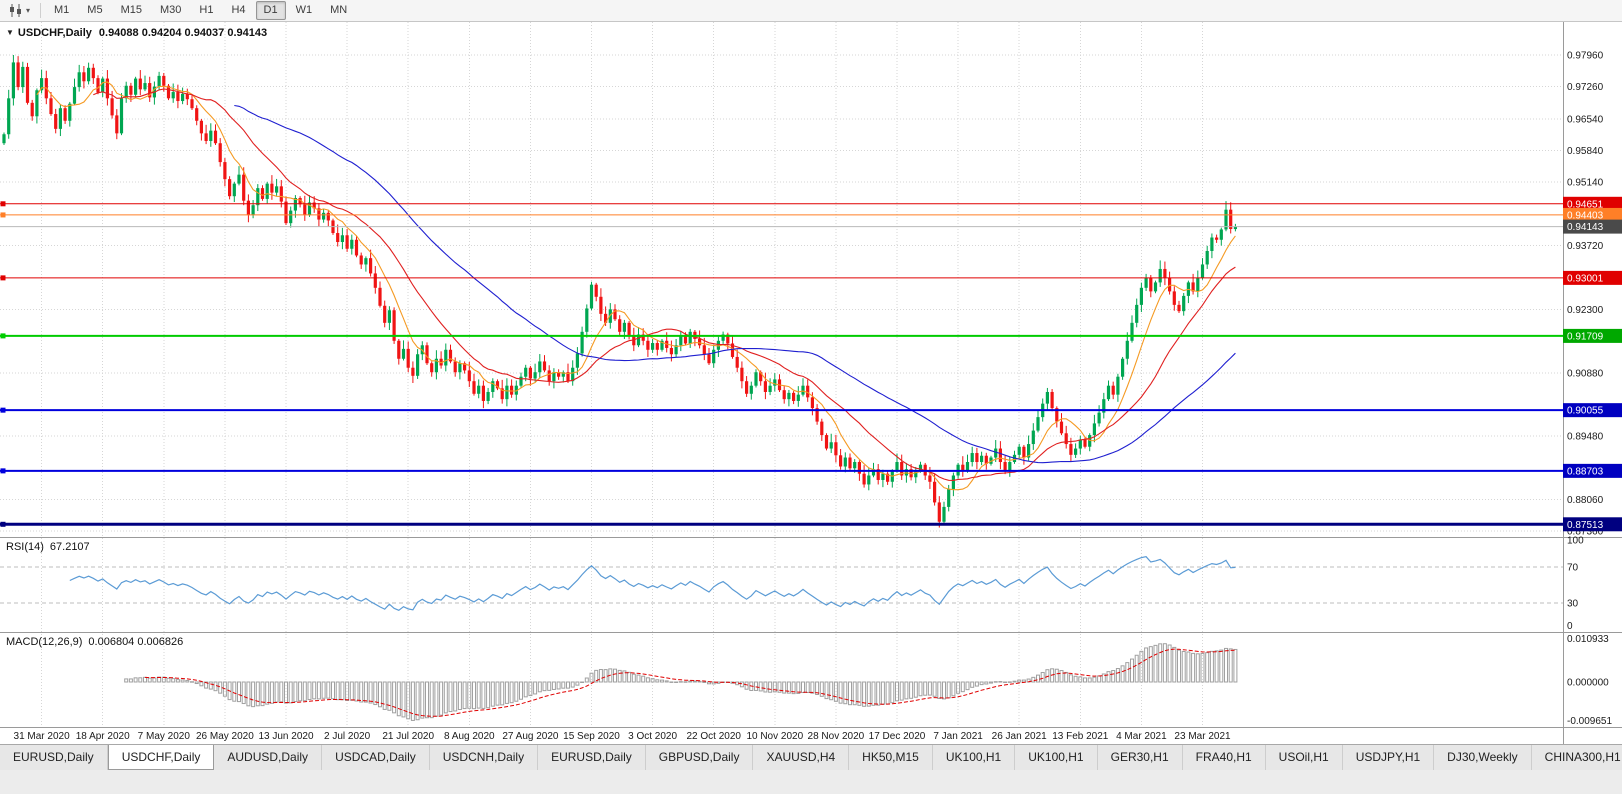 The width and height of the screenshot is (1622, 794). I want to click on symbol-tab-gbpusd-daily: GBPUSD,Daily, so click(699, 757).